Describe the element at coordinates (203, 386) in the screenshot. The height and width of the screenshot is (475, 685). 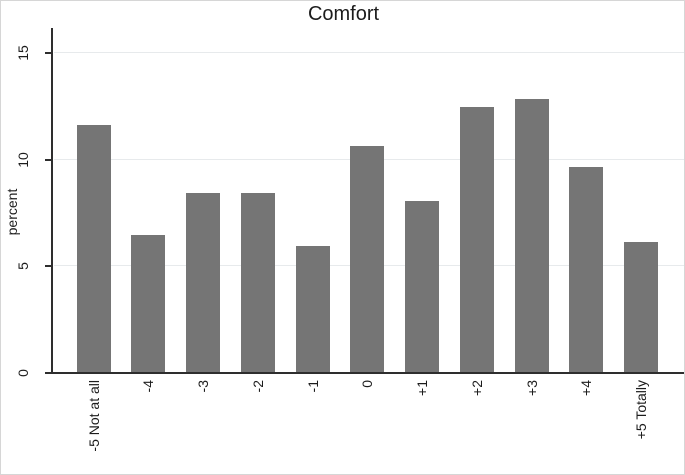
I see `x-tick-label-text: -3` at that location.